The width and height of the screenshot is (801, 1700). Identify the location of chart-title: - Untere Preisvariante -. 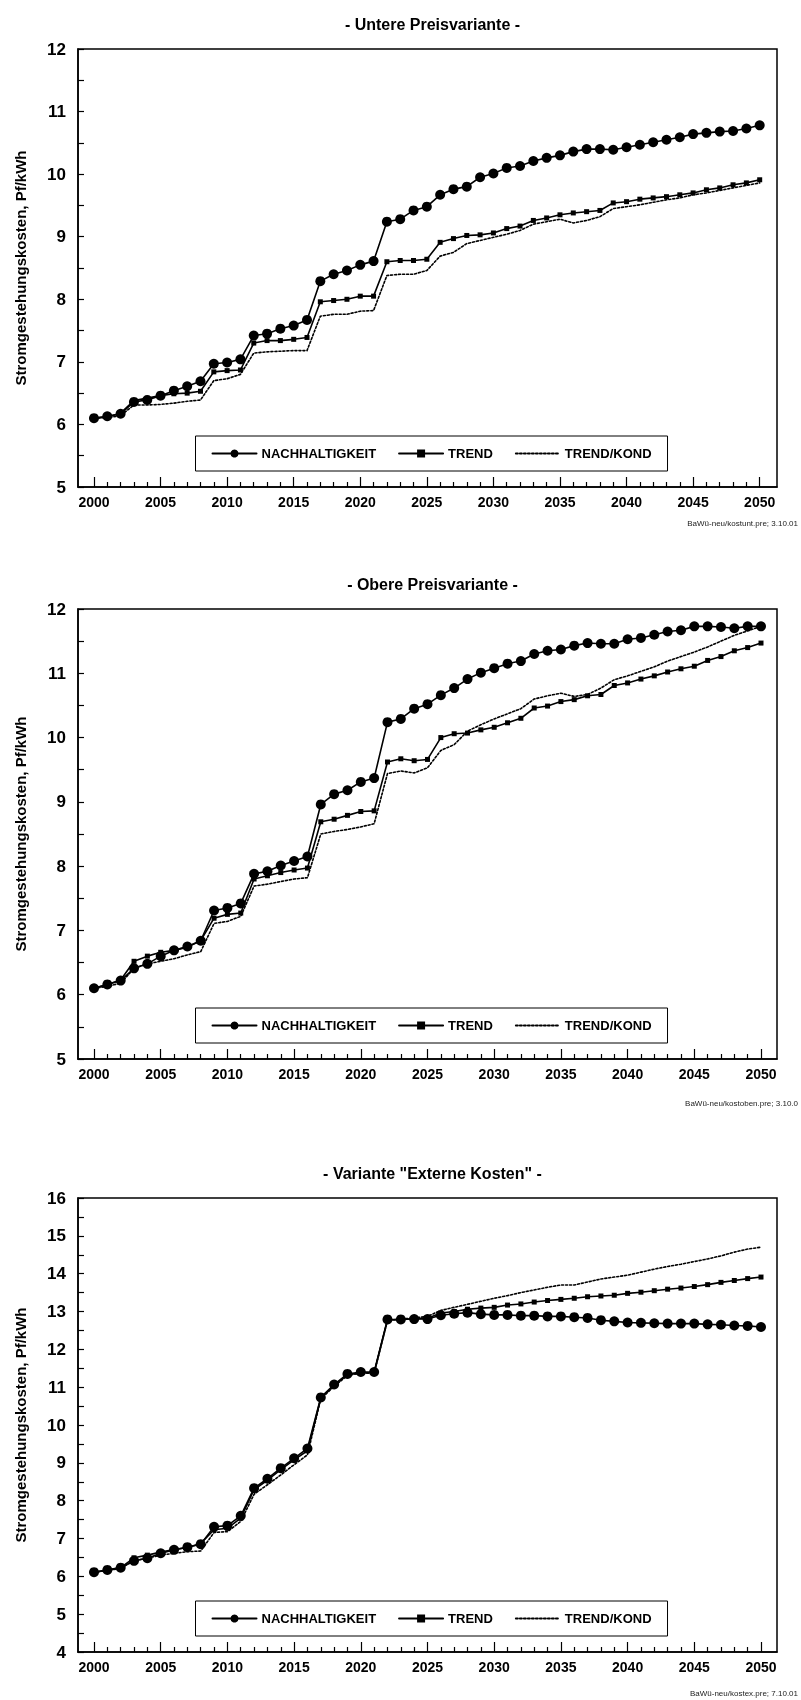
(432, 24).